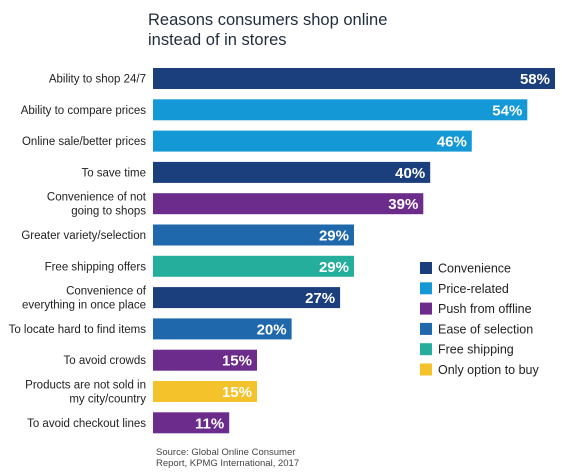 The height and width of the screenshot is (474, 562). I want to click on legend-label: Only option to buy, so click(489, 370).